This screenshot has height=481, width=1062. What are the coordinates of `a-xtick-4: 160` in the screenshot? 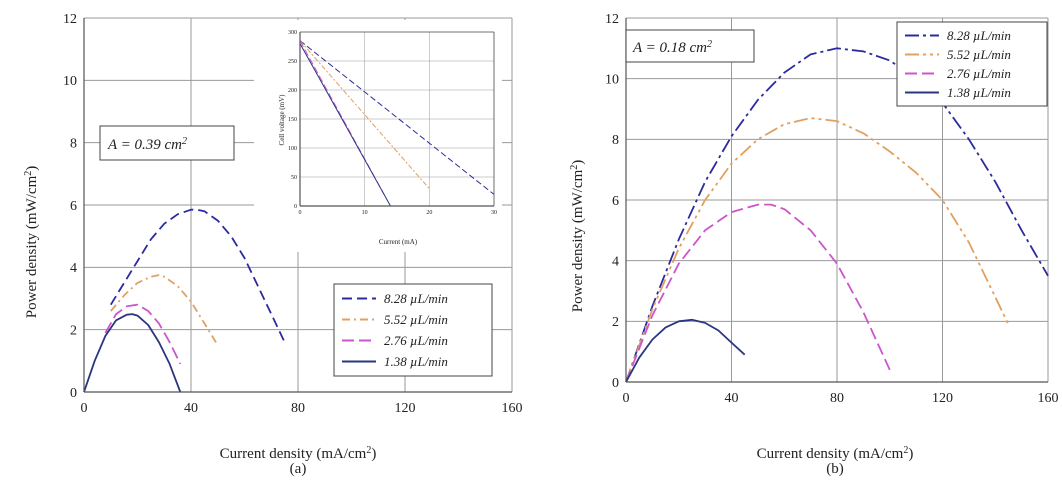 It's located at (512, 408).